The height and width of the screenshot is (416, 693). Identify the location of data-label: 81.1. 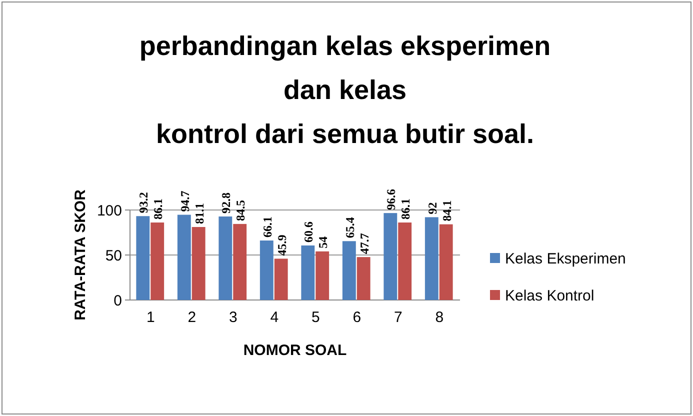
(199, 213).